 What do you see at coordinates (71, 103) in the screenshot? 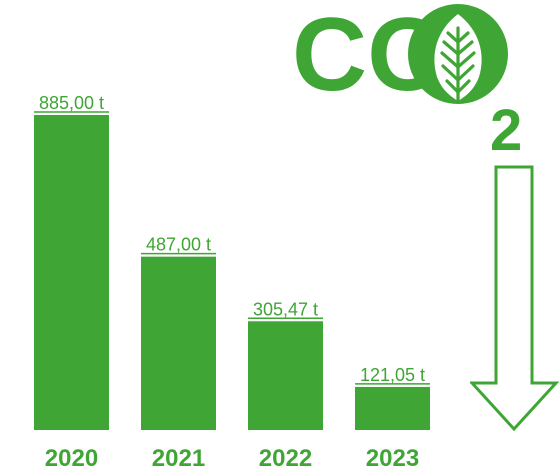
I see `data-label-2020: 885,00 t` at bounding box center [71, 103].